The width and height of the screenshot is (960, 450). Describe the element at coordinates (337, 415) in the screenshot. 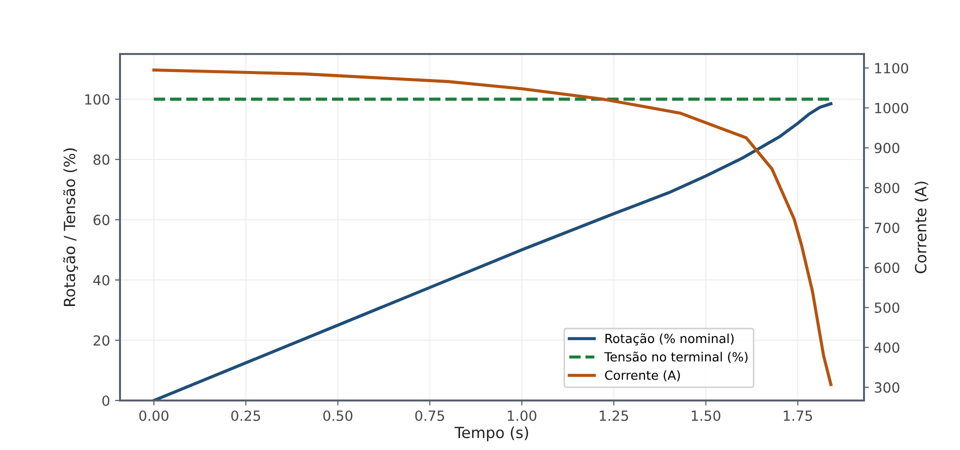

I see `x-tick-label: 0.50` at that location.